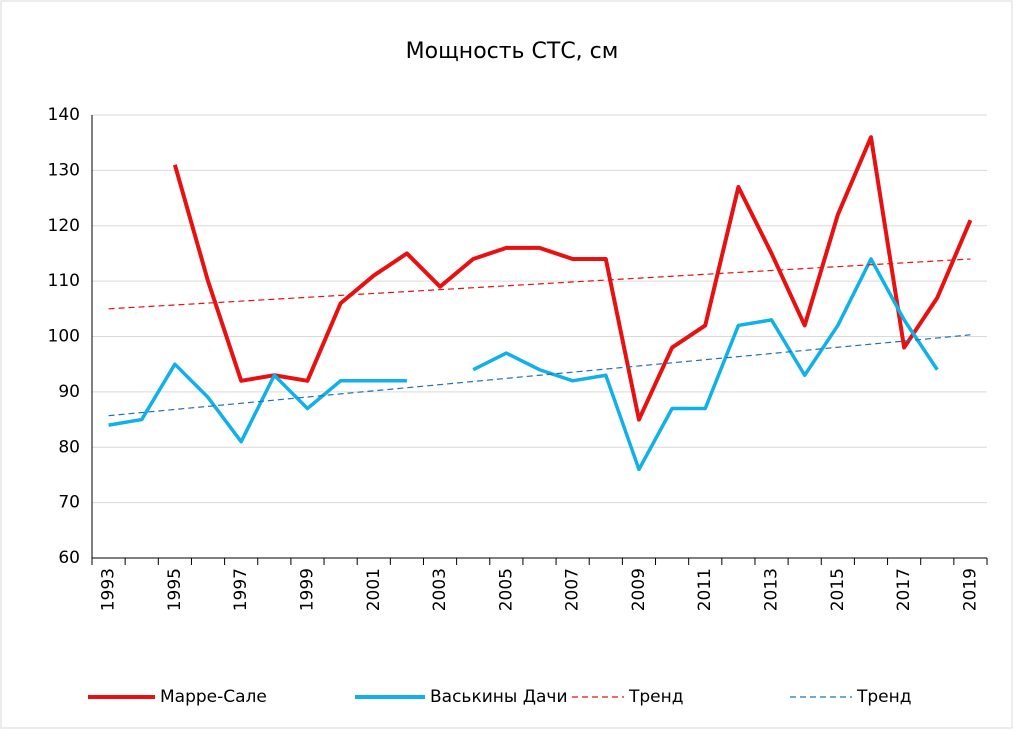 Image resolution: width=1018 pixels, height=731 pixels. Describe the element at coordinates (499, 697) in the screenshot. I see `legend-label: Васькины Дачи` at that location.